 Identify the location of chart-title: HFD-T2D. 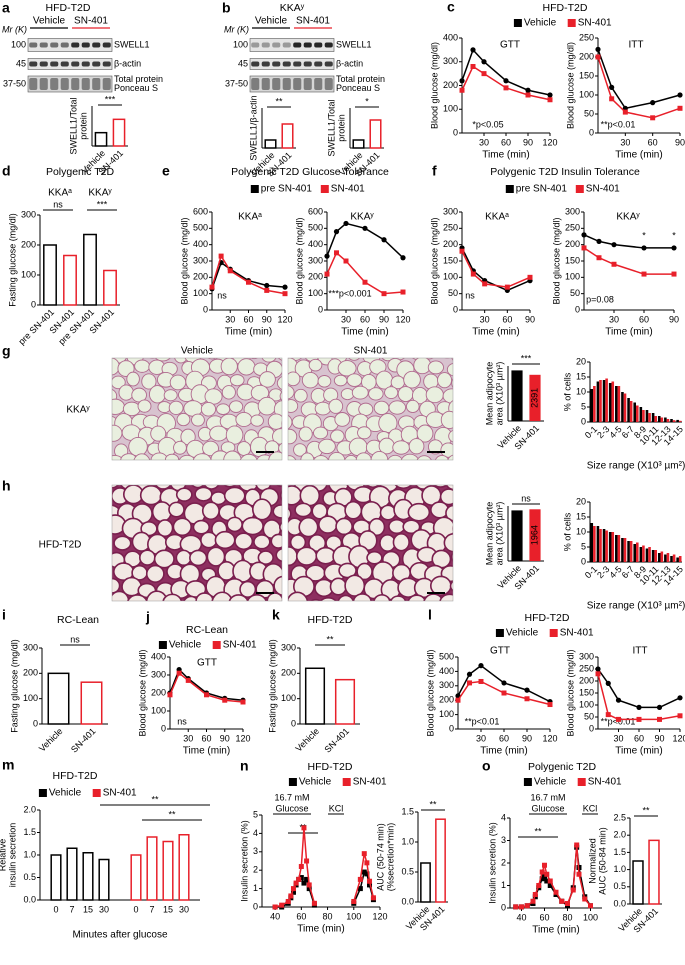
(547, 618).